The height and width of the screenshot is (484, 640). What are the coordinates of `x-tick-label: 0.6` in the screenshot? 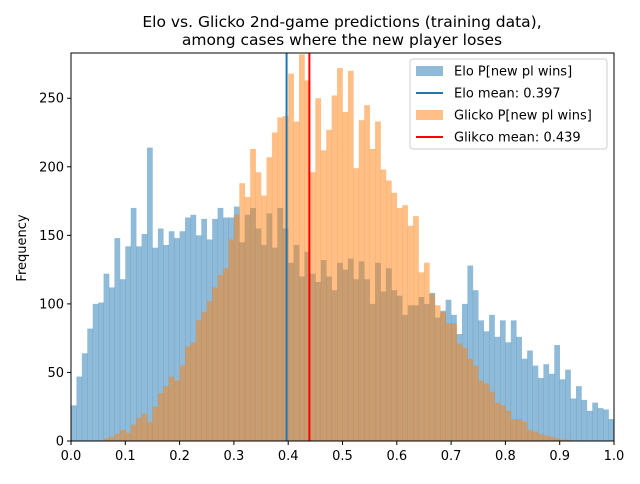 It's located at (396, 456).